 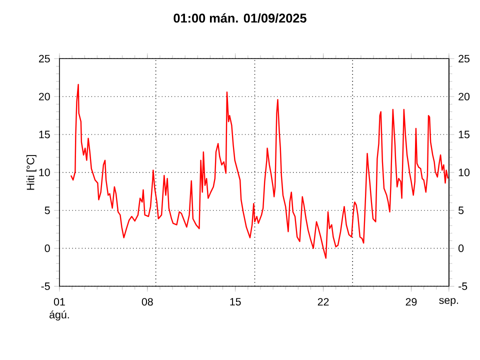 I want to click on y2-tick-label: 0, so click(x=461, y=248).